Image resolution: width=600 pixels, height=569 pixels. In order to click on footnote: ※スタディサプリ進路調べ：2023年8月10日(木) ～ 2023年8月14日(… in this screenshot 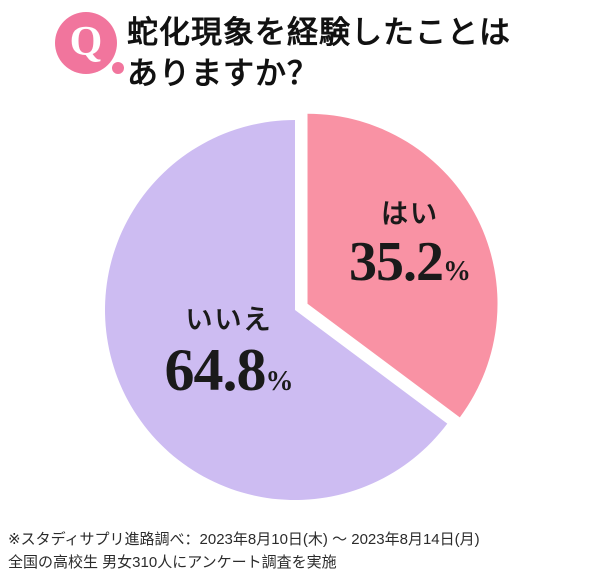, I will do `click(244, 548)`.